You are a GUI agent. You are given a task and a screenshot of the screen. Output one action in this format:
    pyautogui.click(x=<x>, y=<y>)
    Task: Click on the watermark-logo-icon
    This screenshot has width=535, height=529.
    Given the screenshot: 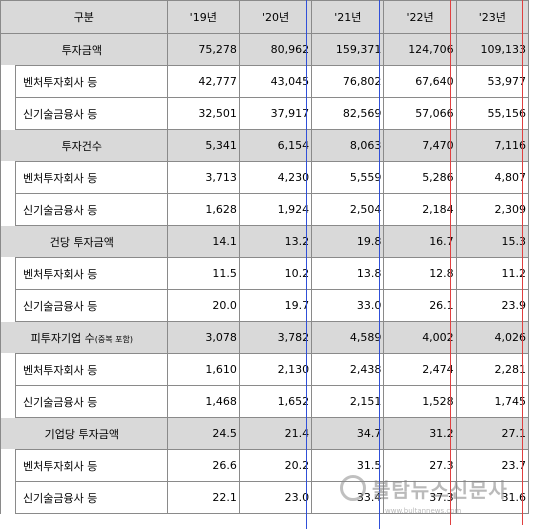 What is the action you would take?
    pyautogui.click(x=353, y=488)
    